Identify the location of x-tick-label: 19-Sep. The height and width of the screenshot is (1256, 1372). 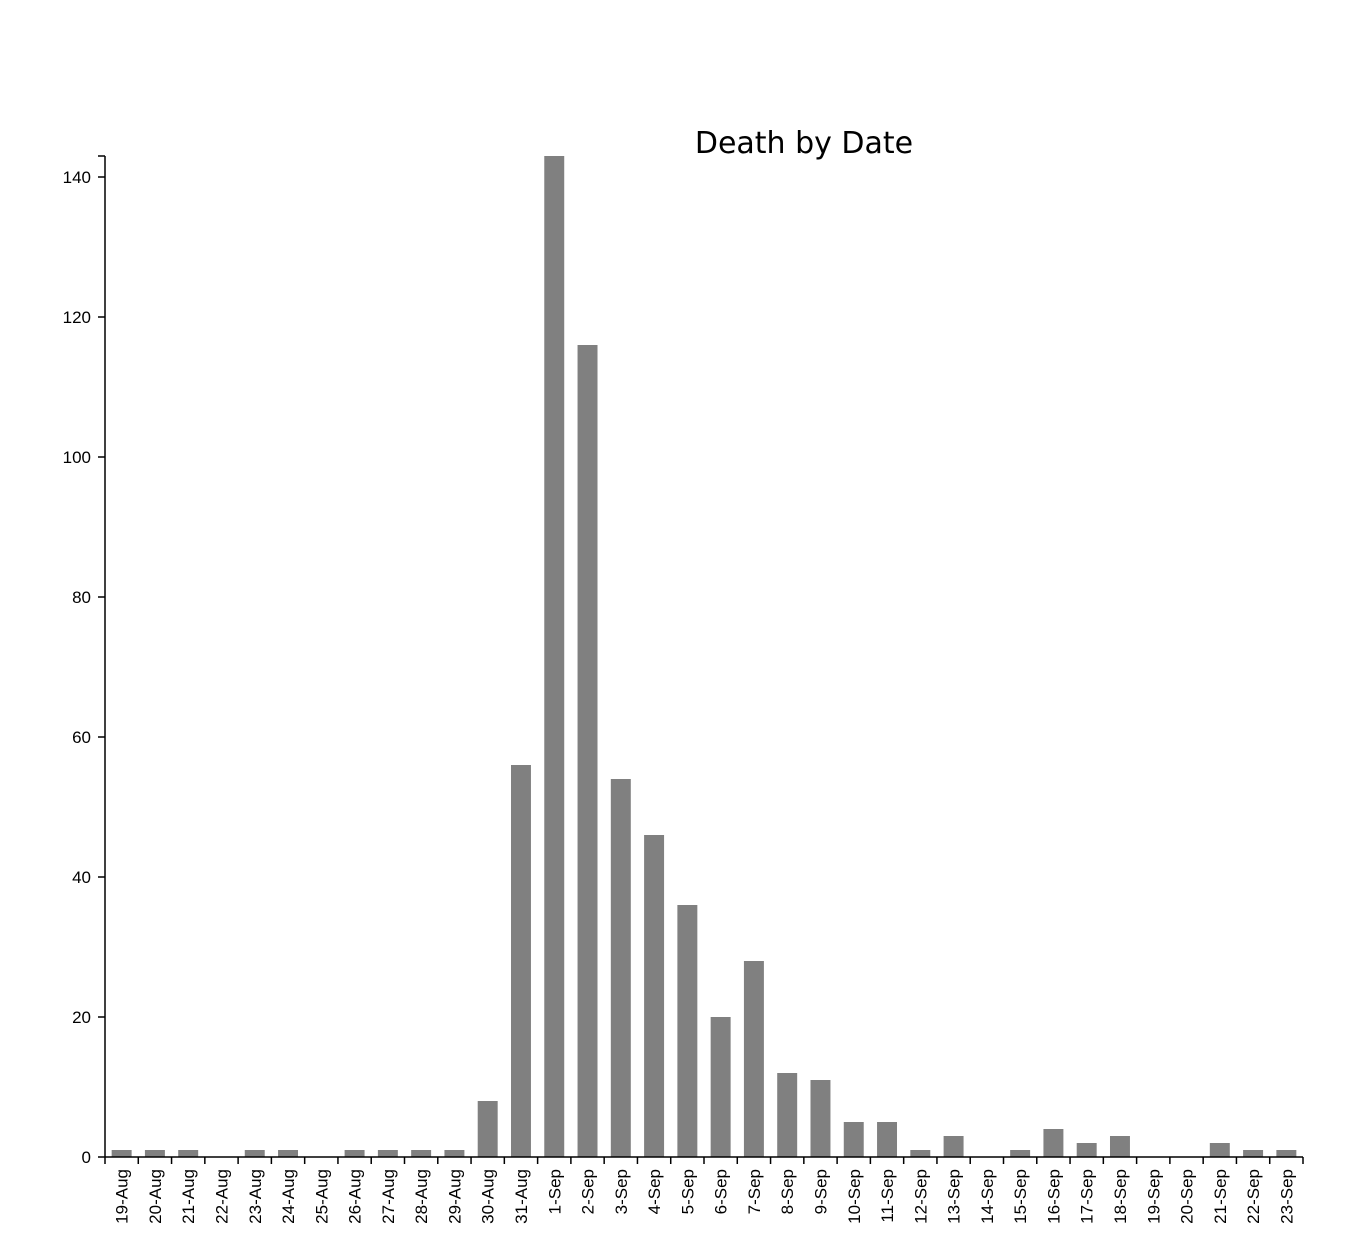
(1153, 1196).